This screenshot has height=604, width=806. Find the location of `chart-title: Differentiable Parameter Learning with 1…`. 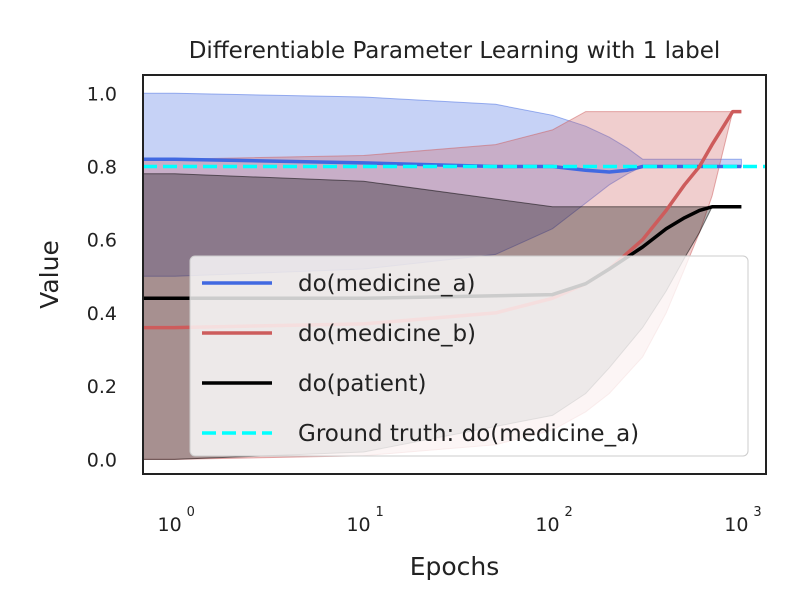

chart-title: Differentiable Parameter Learning with 1… is located at coordinates (455, 51).